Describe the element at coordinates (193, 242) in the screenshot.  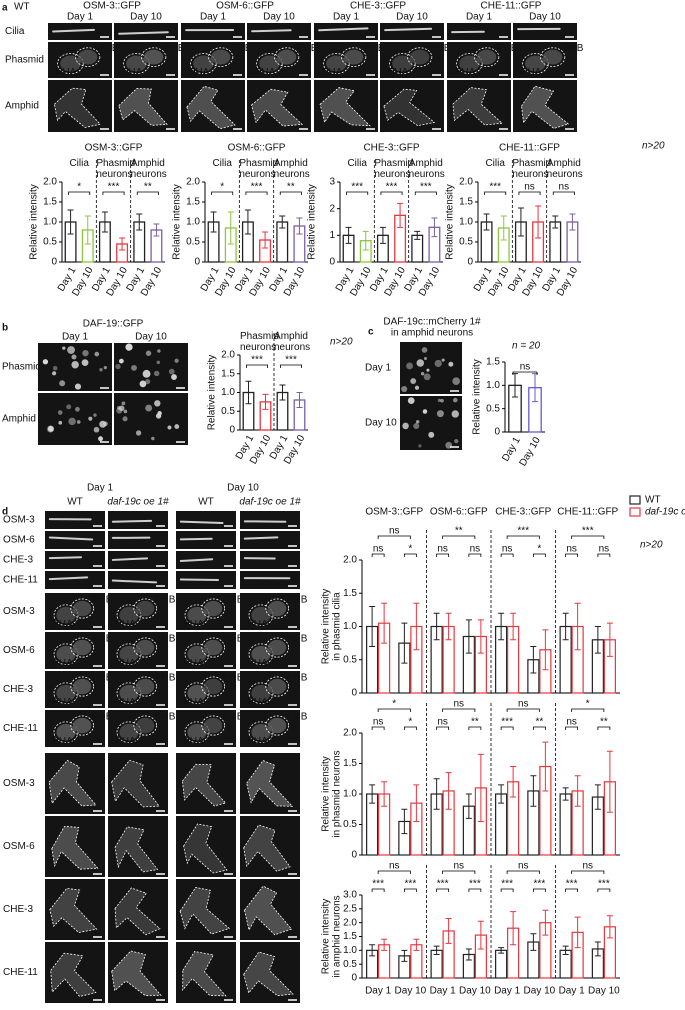
I see `y-tick-label: 0.5` at that location.